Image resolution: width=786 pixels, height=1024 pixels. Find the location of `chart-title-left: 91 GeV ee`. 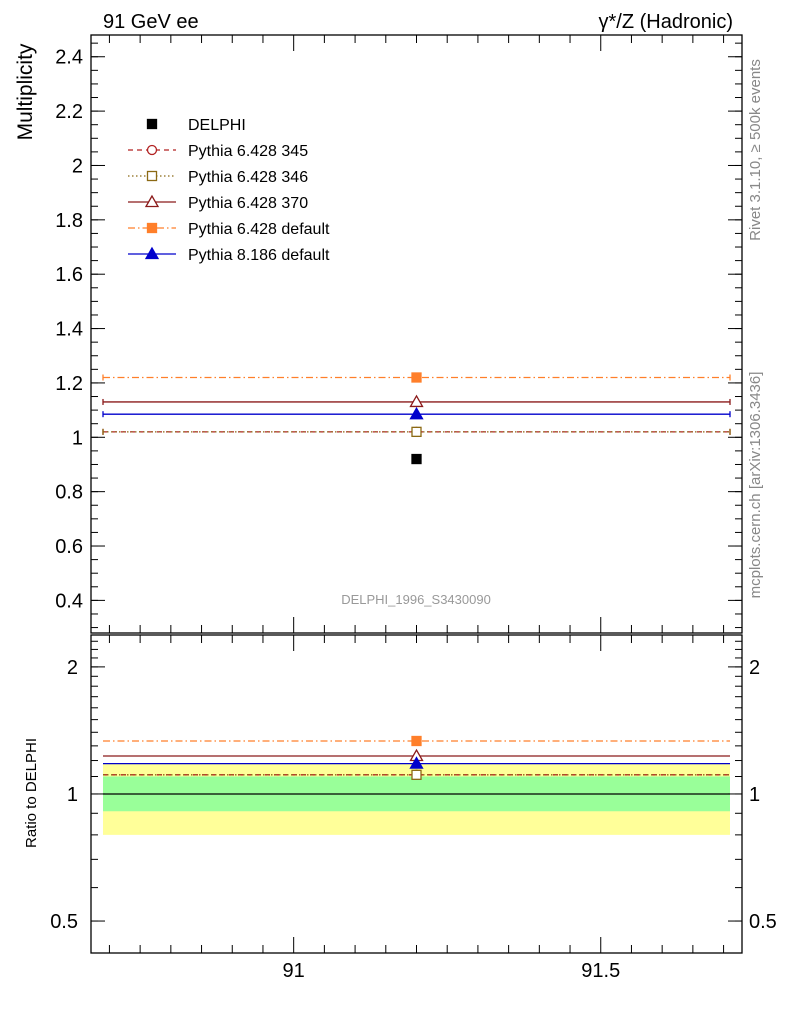

chart-title-left: 91 GeV ee is located at coordinates (151, 22).